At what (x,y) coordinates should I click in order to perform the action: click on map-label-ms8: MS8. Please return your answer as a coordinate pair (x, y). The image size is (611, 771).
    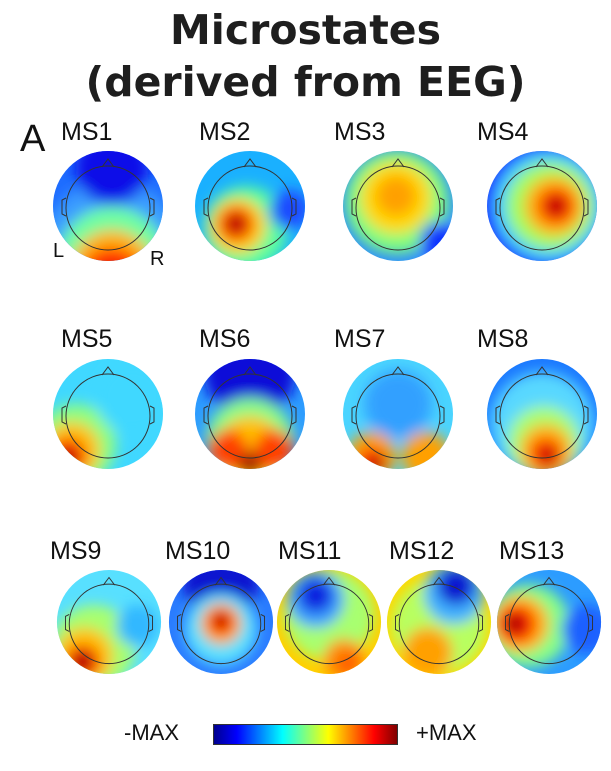
    Looking at the image, I should click on (503, 339).